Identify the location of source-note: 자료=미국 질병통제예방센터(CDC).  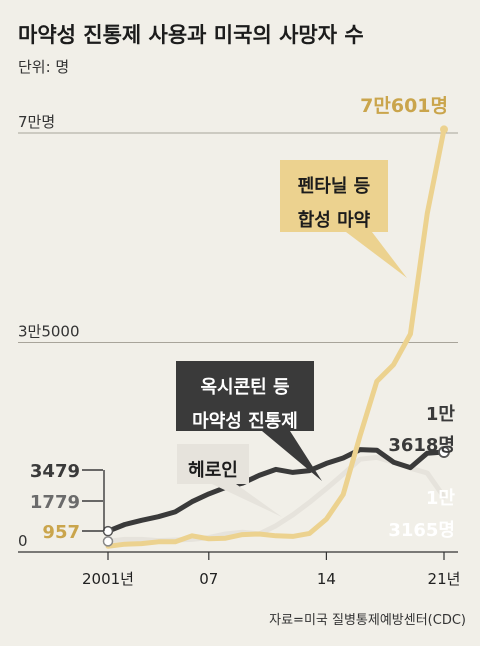
(367, 620).